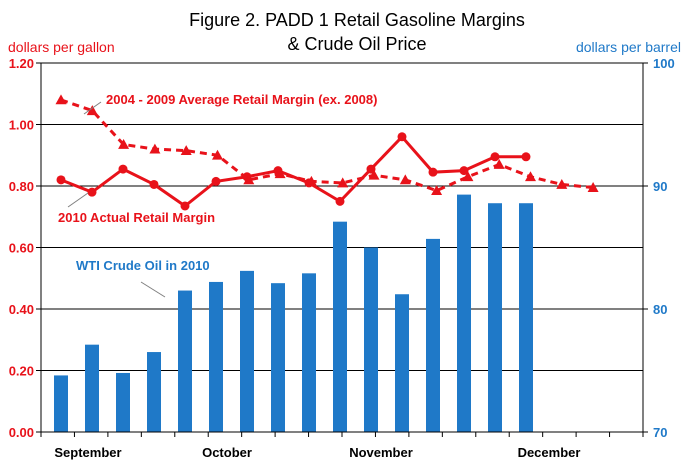  Describe the element at coordinates (381, 452) in the screenshot. I see `x-axis-label: November` at that location.